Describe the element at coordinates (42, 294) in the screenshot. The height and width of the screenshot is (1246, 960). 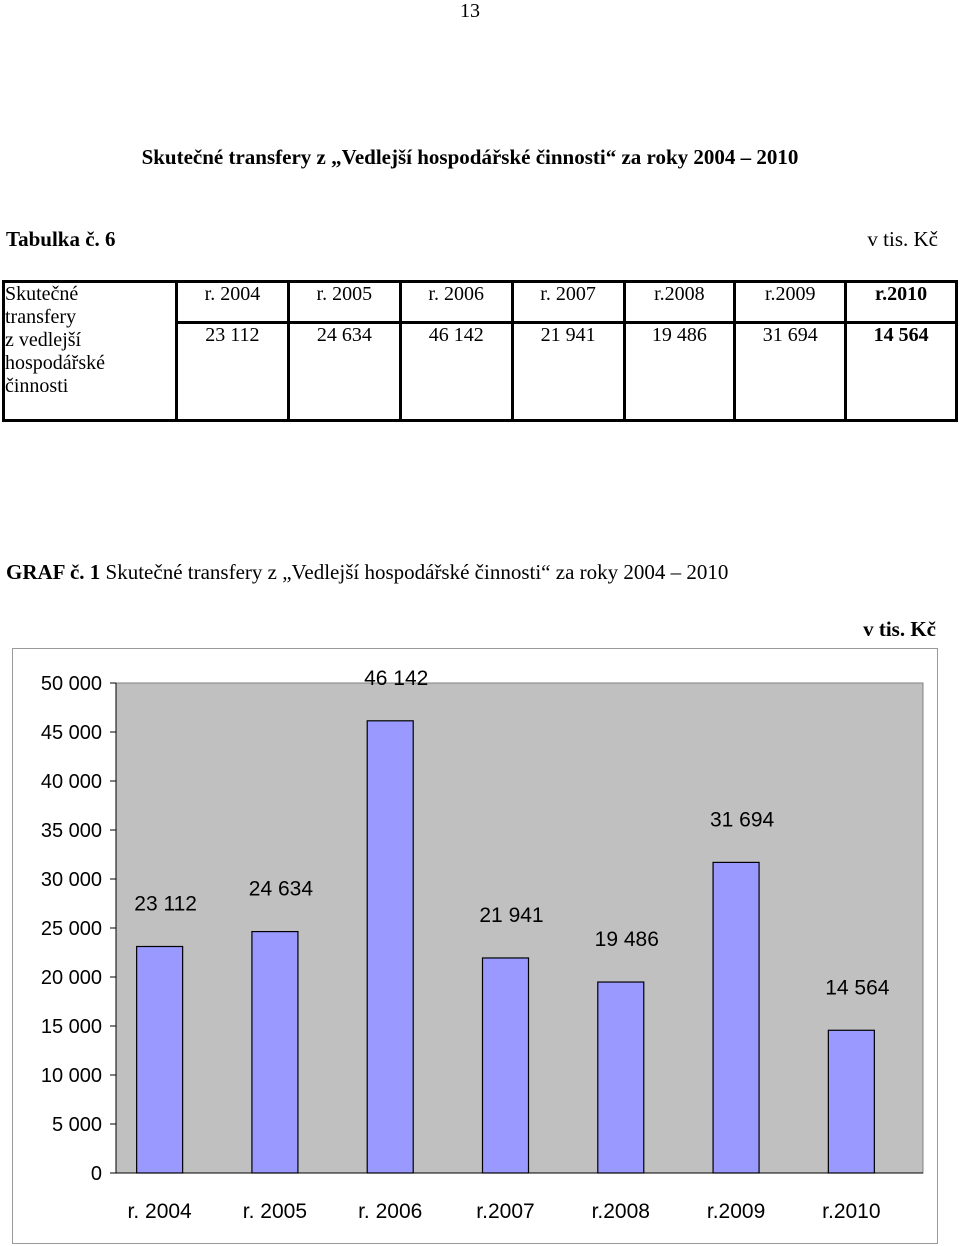
I see `row-header-line: Skutečné` at that location.